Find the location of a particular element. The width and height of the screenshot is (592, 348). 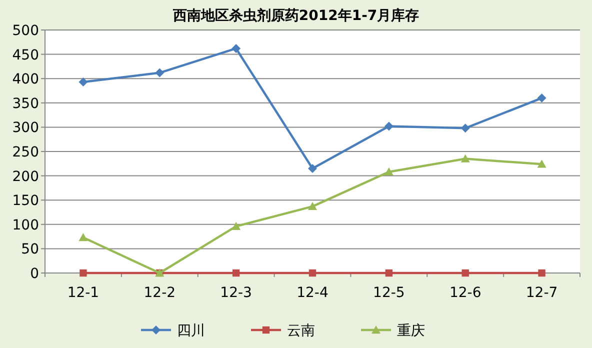

x-tick-label: 12-7 is located at coordinates (542, 293).